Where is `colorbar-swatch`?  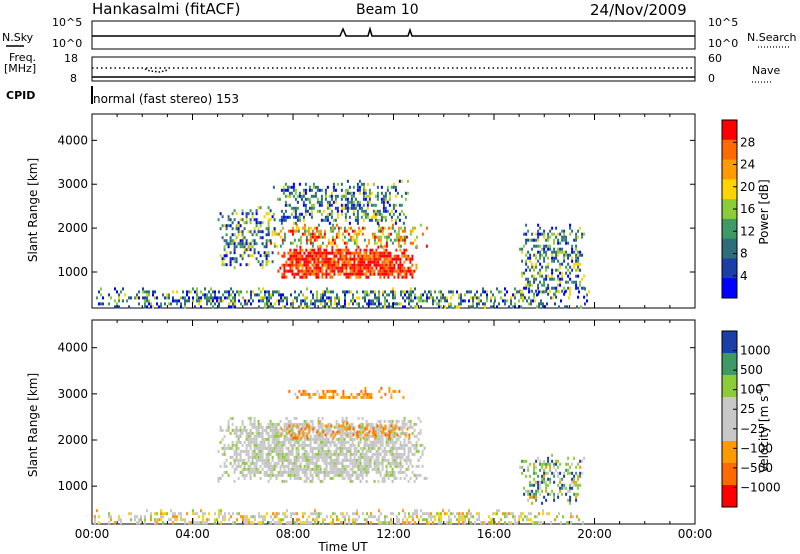 colorbar-swatch is located at coordinates (729, 288).